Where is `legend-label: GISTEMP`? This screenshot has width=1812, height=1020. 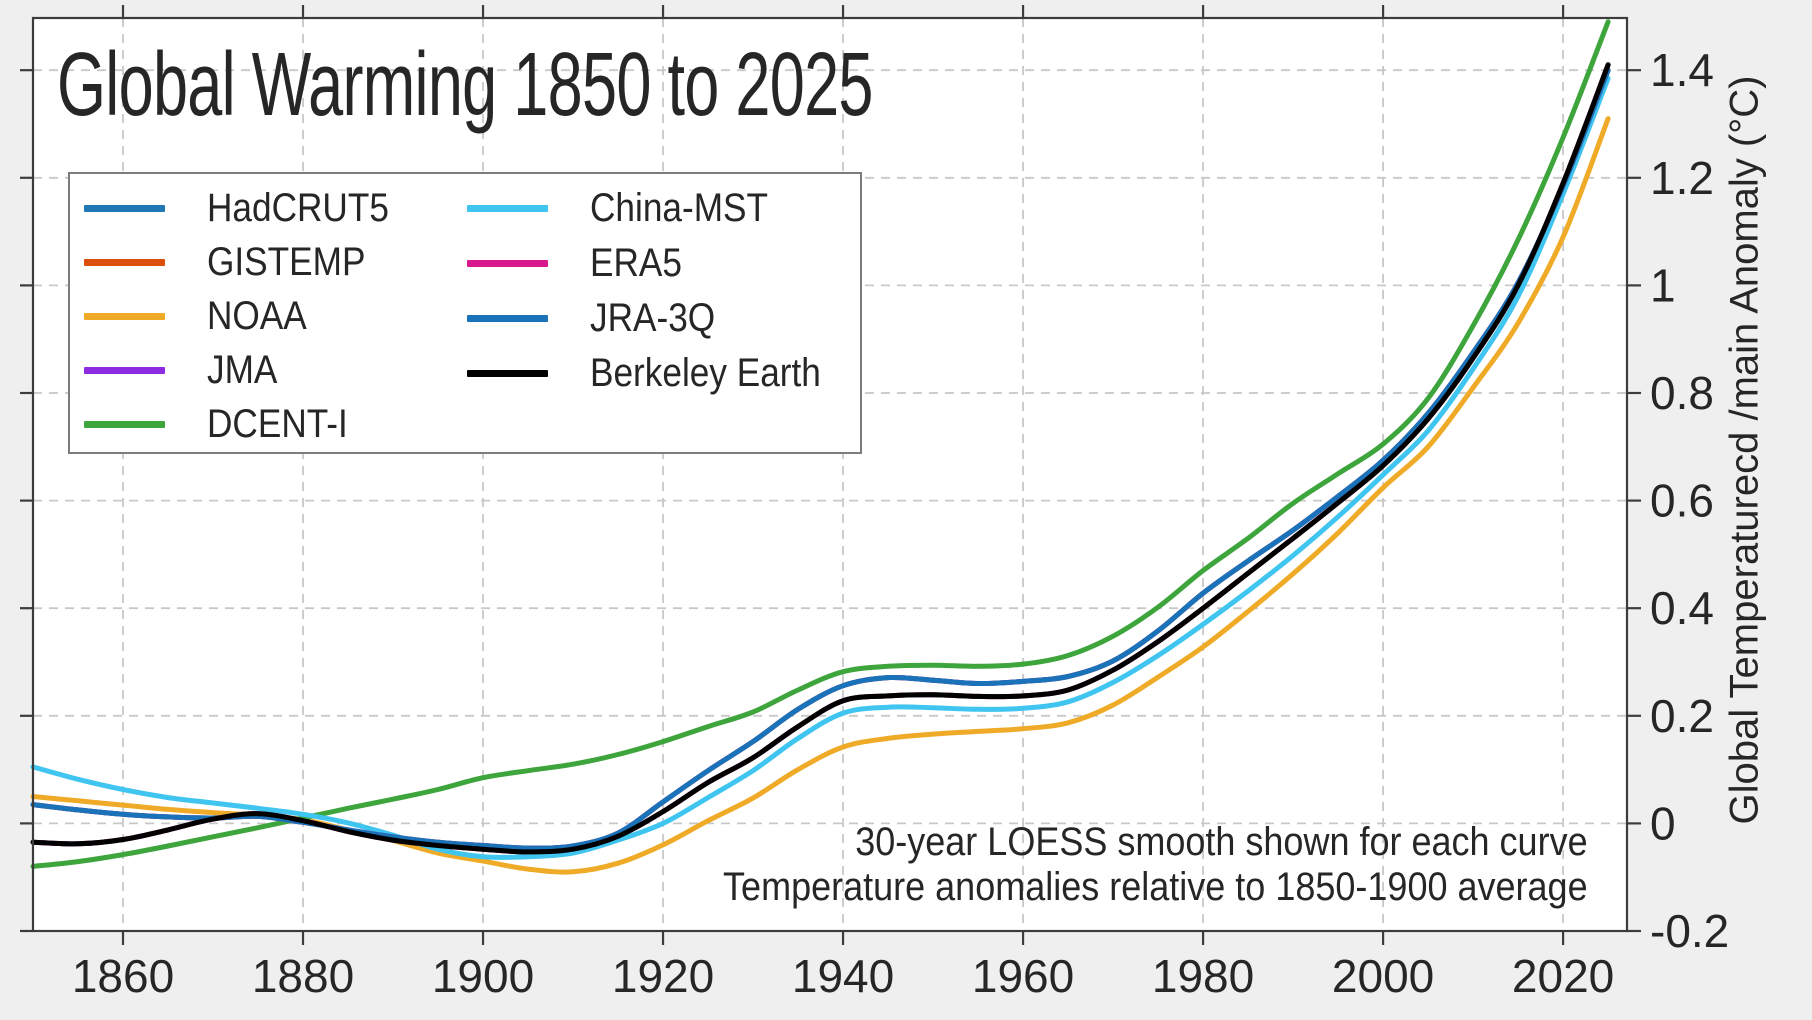
legend-label: GISTEMP is located at coordinates (286, 261).